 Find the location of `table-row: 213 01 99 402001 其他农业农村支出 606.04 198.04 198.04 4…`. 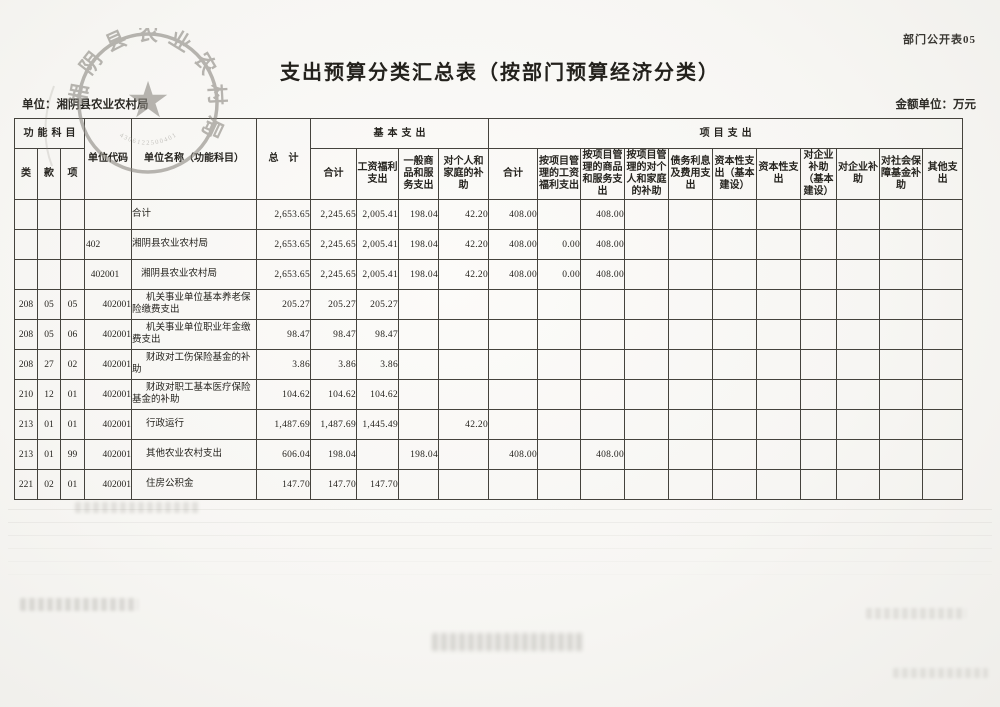

table-row: 213 01 99 402001 其他农业农村支出 606.04 198.04 198.04 4… is located at coordinates (489, 454).